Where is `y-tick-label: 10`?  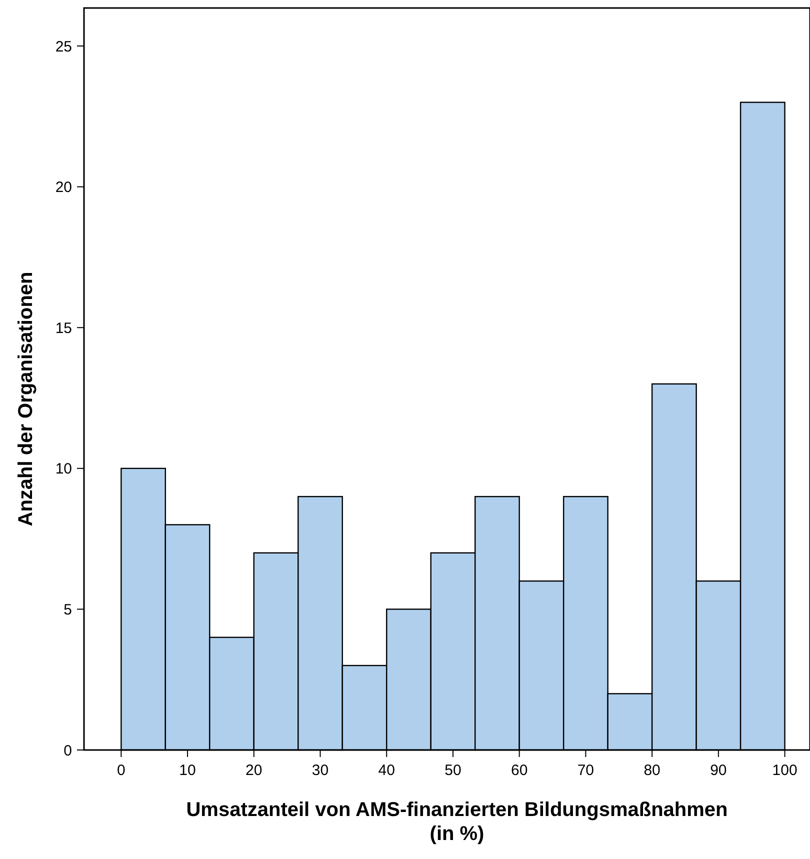
y-tick-label: 10 is located at coordinates (63, 469).